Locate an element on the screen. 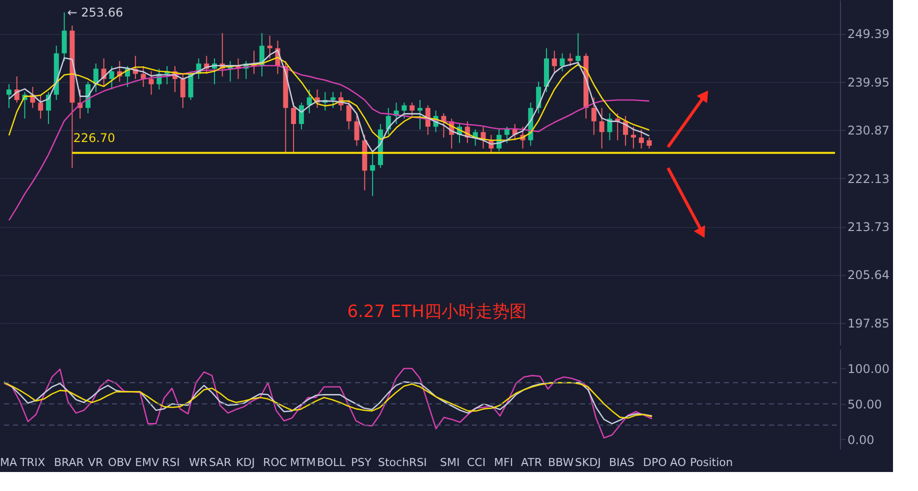 The height and width of the screenshot is (491, 918). text: BIAS is located at coordinates (621, 462).